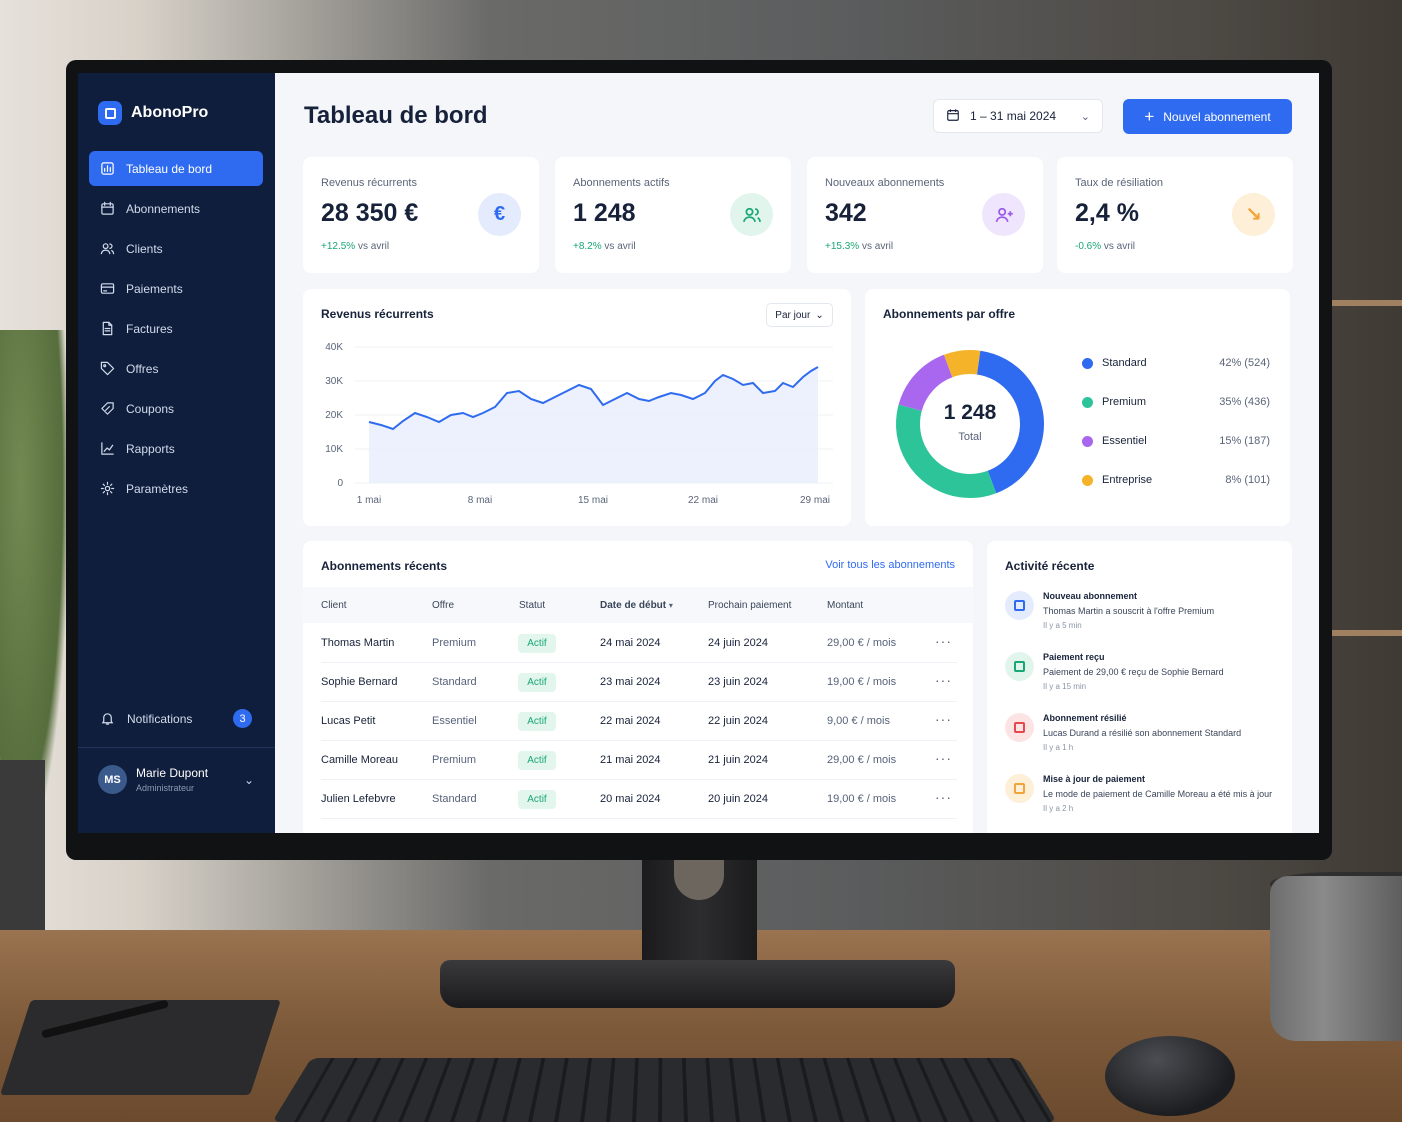  I want to click on sidebar-item-label: Coupons, so click(150, 408).